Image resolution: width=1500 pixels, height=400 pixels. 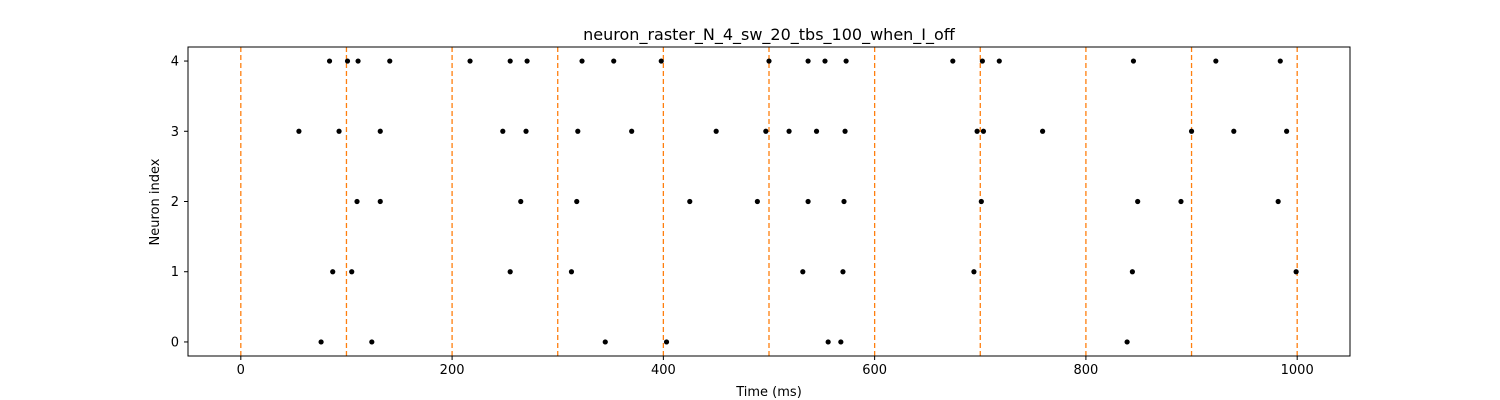 I want to click on x-axis-label: Time (ms), so click(x=768, y=392).